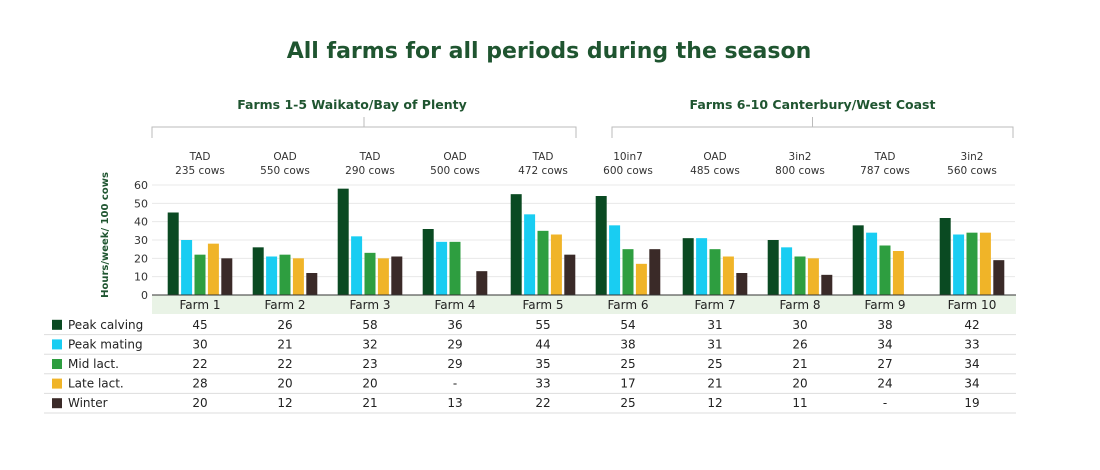  I want to click on farm-label: Farm 1, so click(199, 305).